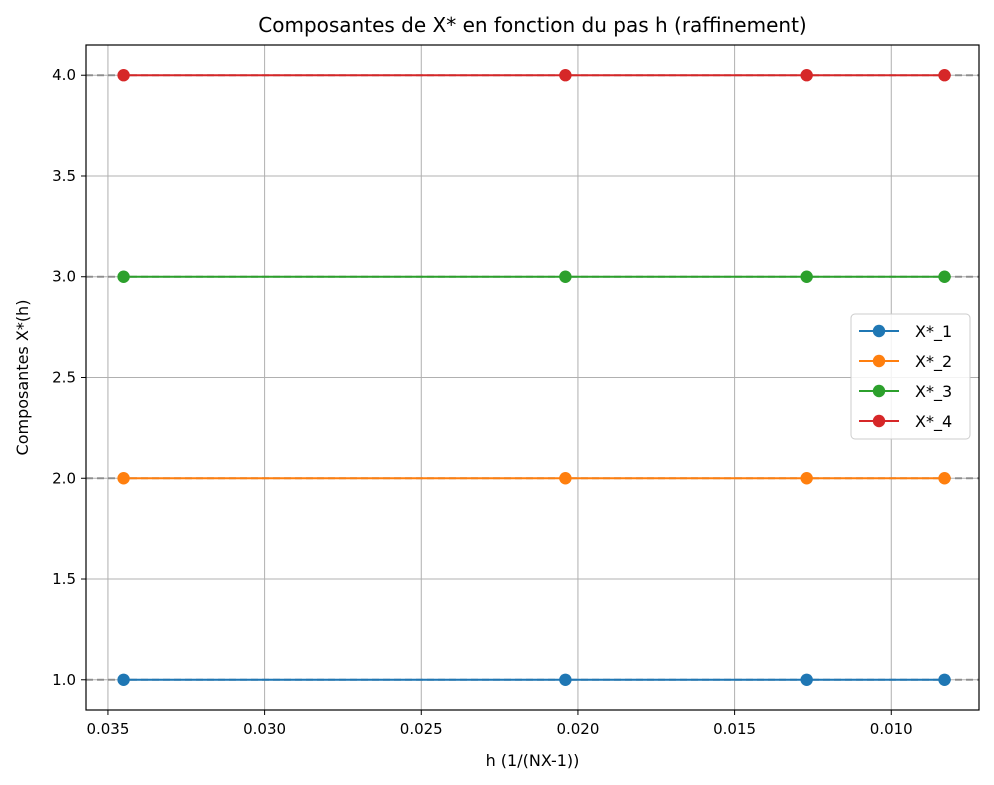  Describe the element at coordinates (933, 392) in the screenshot. I see `legend-label: X*_3` at that location.